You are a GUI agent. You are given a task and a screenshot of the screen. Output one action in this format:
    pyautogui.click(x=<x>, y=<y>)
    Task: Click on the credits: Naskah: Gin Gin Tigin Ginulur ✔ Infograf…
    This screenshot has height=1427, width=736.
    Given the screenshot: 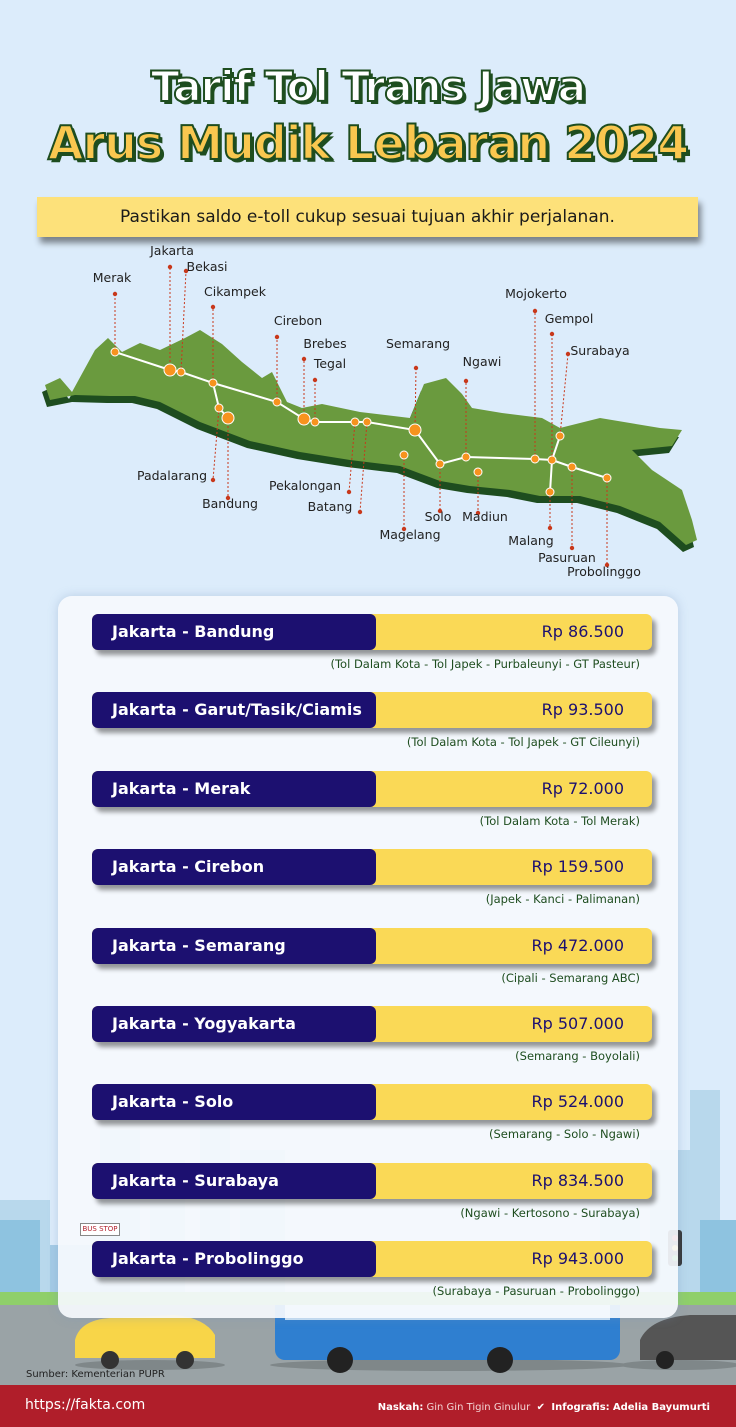 What is the action you would take?
    pyautogui.click(x=544, y=1407)
    